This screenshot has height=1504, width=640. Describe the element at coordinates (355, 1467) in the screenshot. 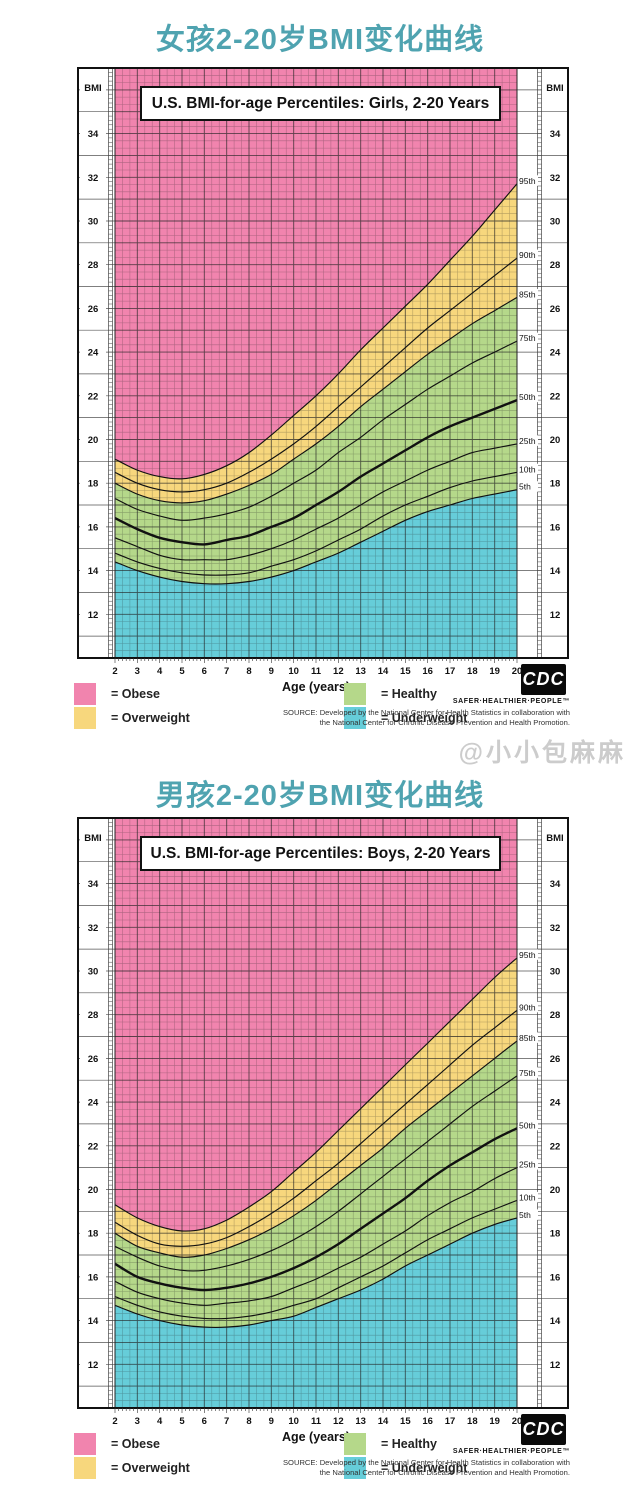

I see `underweight-color-swatch` at that location.